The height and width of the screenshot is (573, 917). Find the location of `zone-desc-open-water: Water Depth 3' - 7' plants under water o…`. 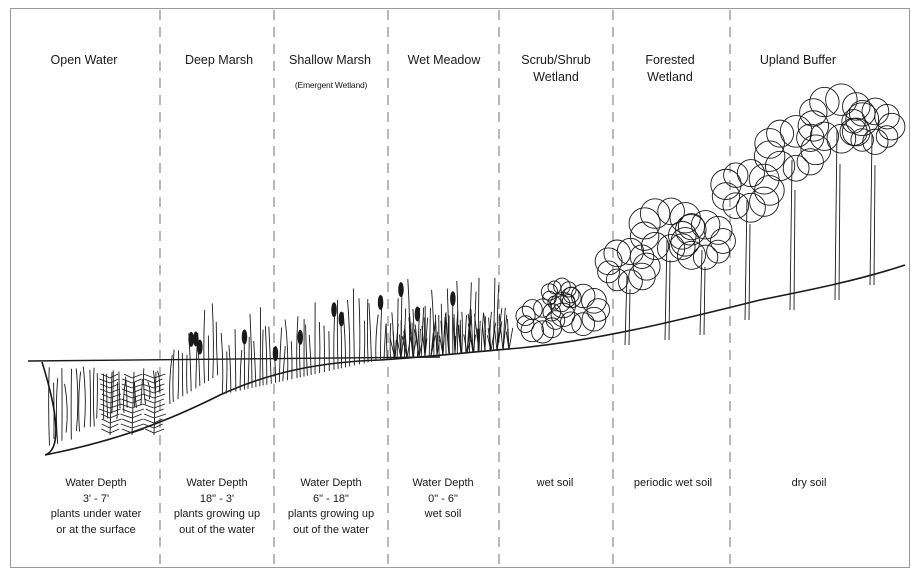

zone-desc-open-water: Water Depth 3' - 7' plants under water o… is located at coordinates (96, 506).